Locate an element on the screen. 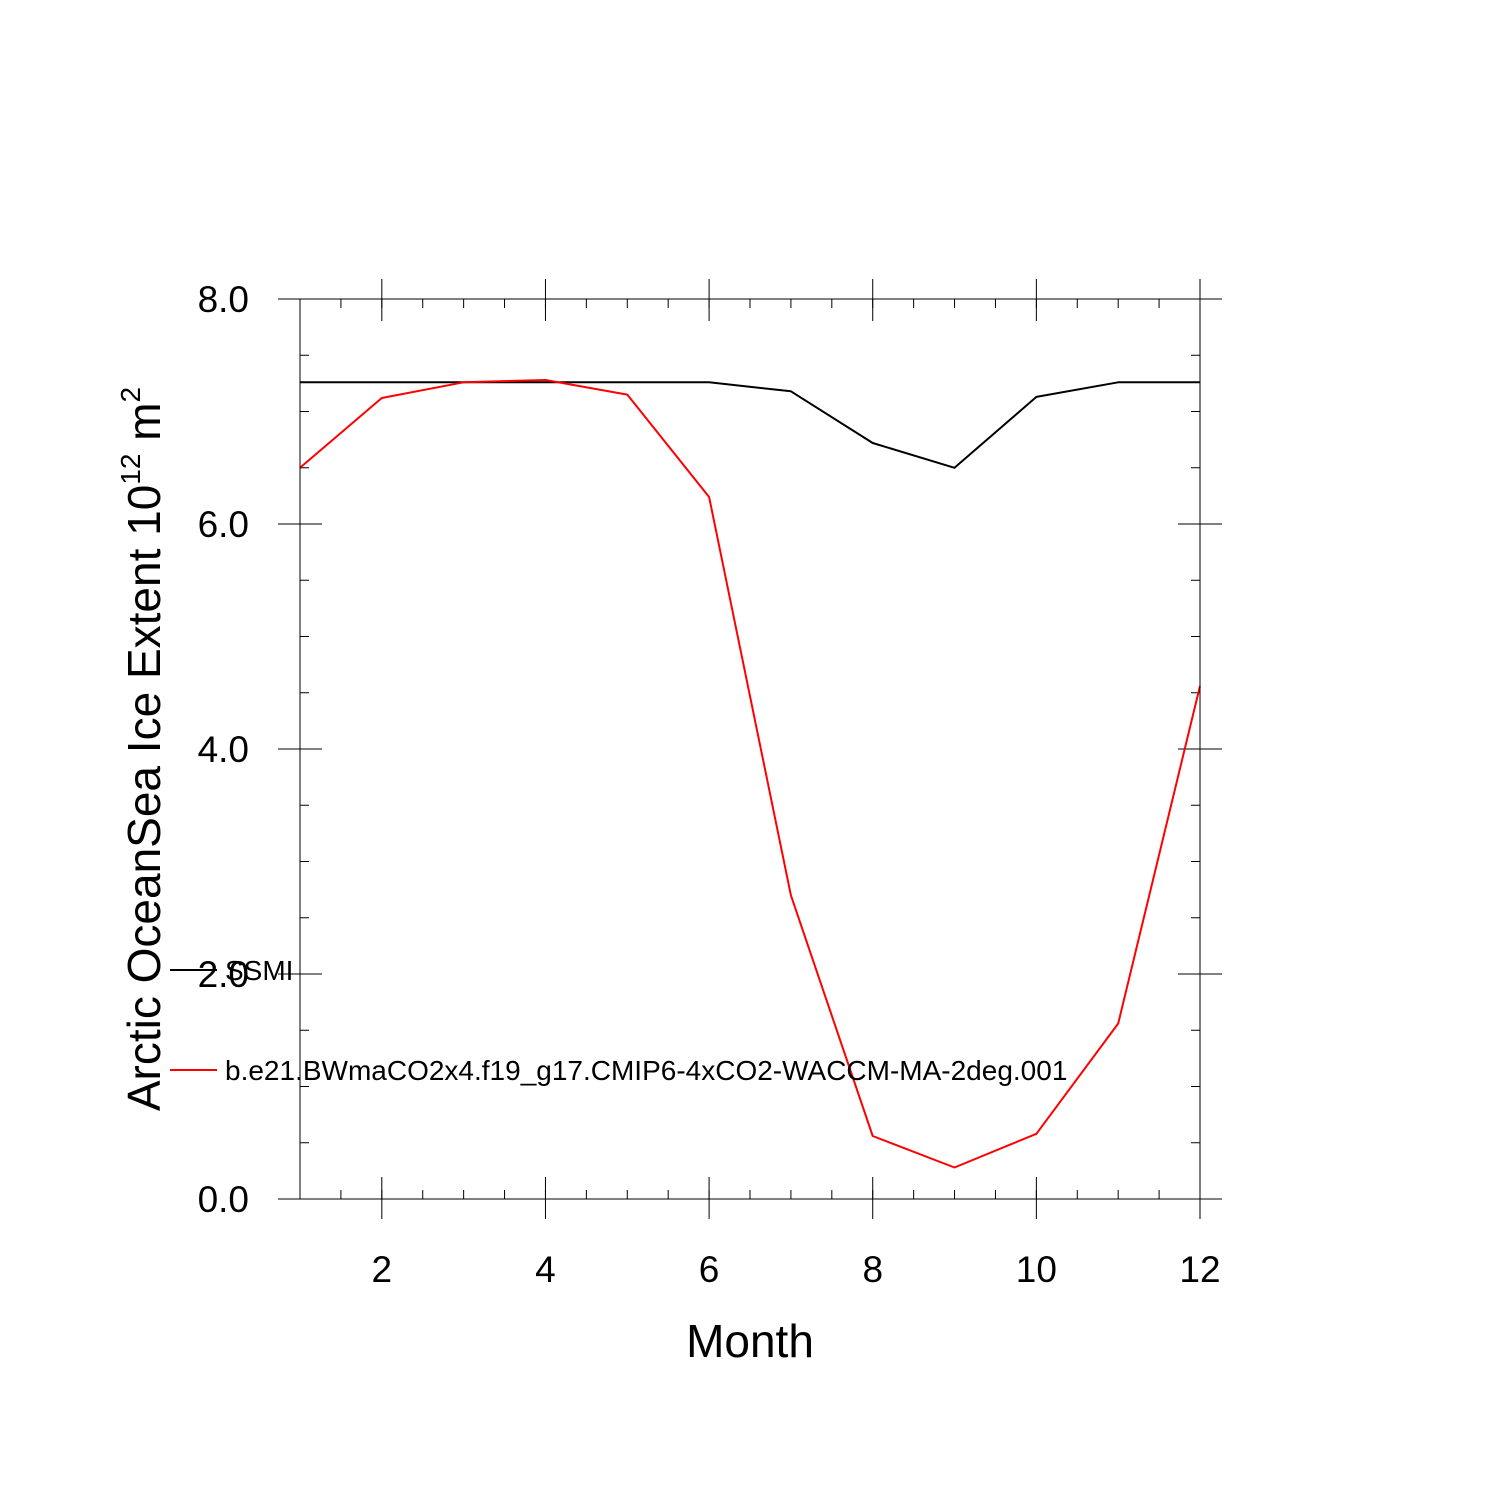 The width and height of the screenshot is (1500, 1500). y-axis-label-spacer is located at coordinates (144, 447).